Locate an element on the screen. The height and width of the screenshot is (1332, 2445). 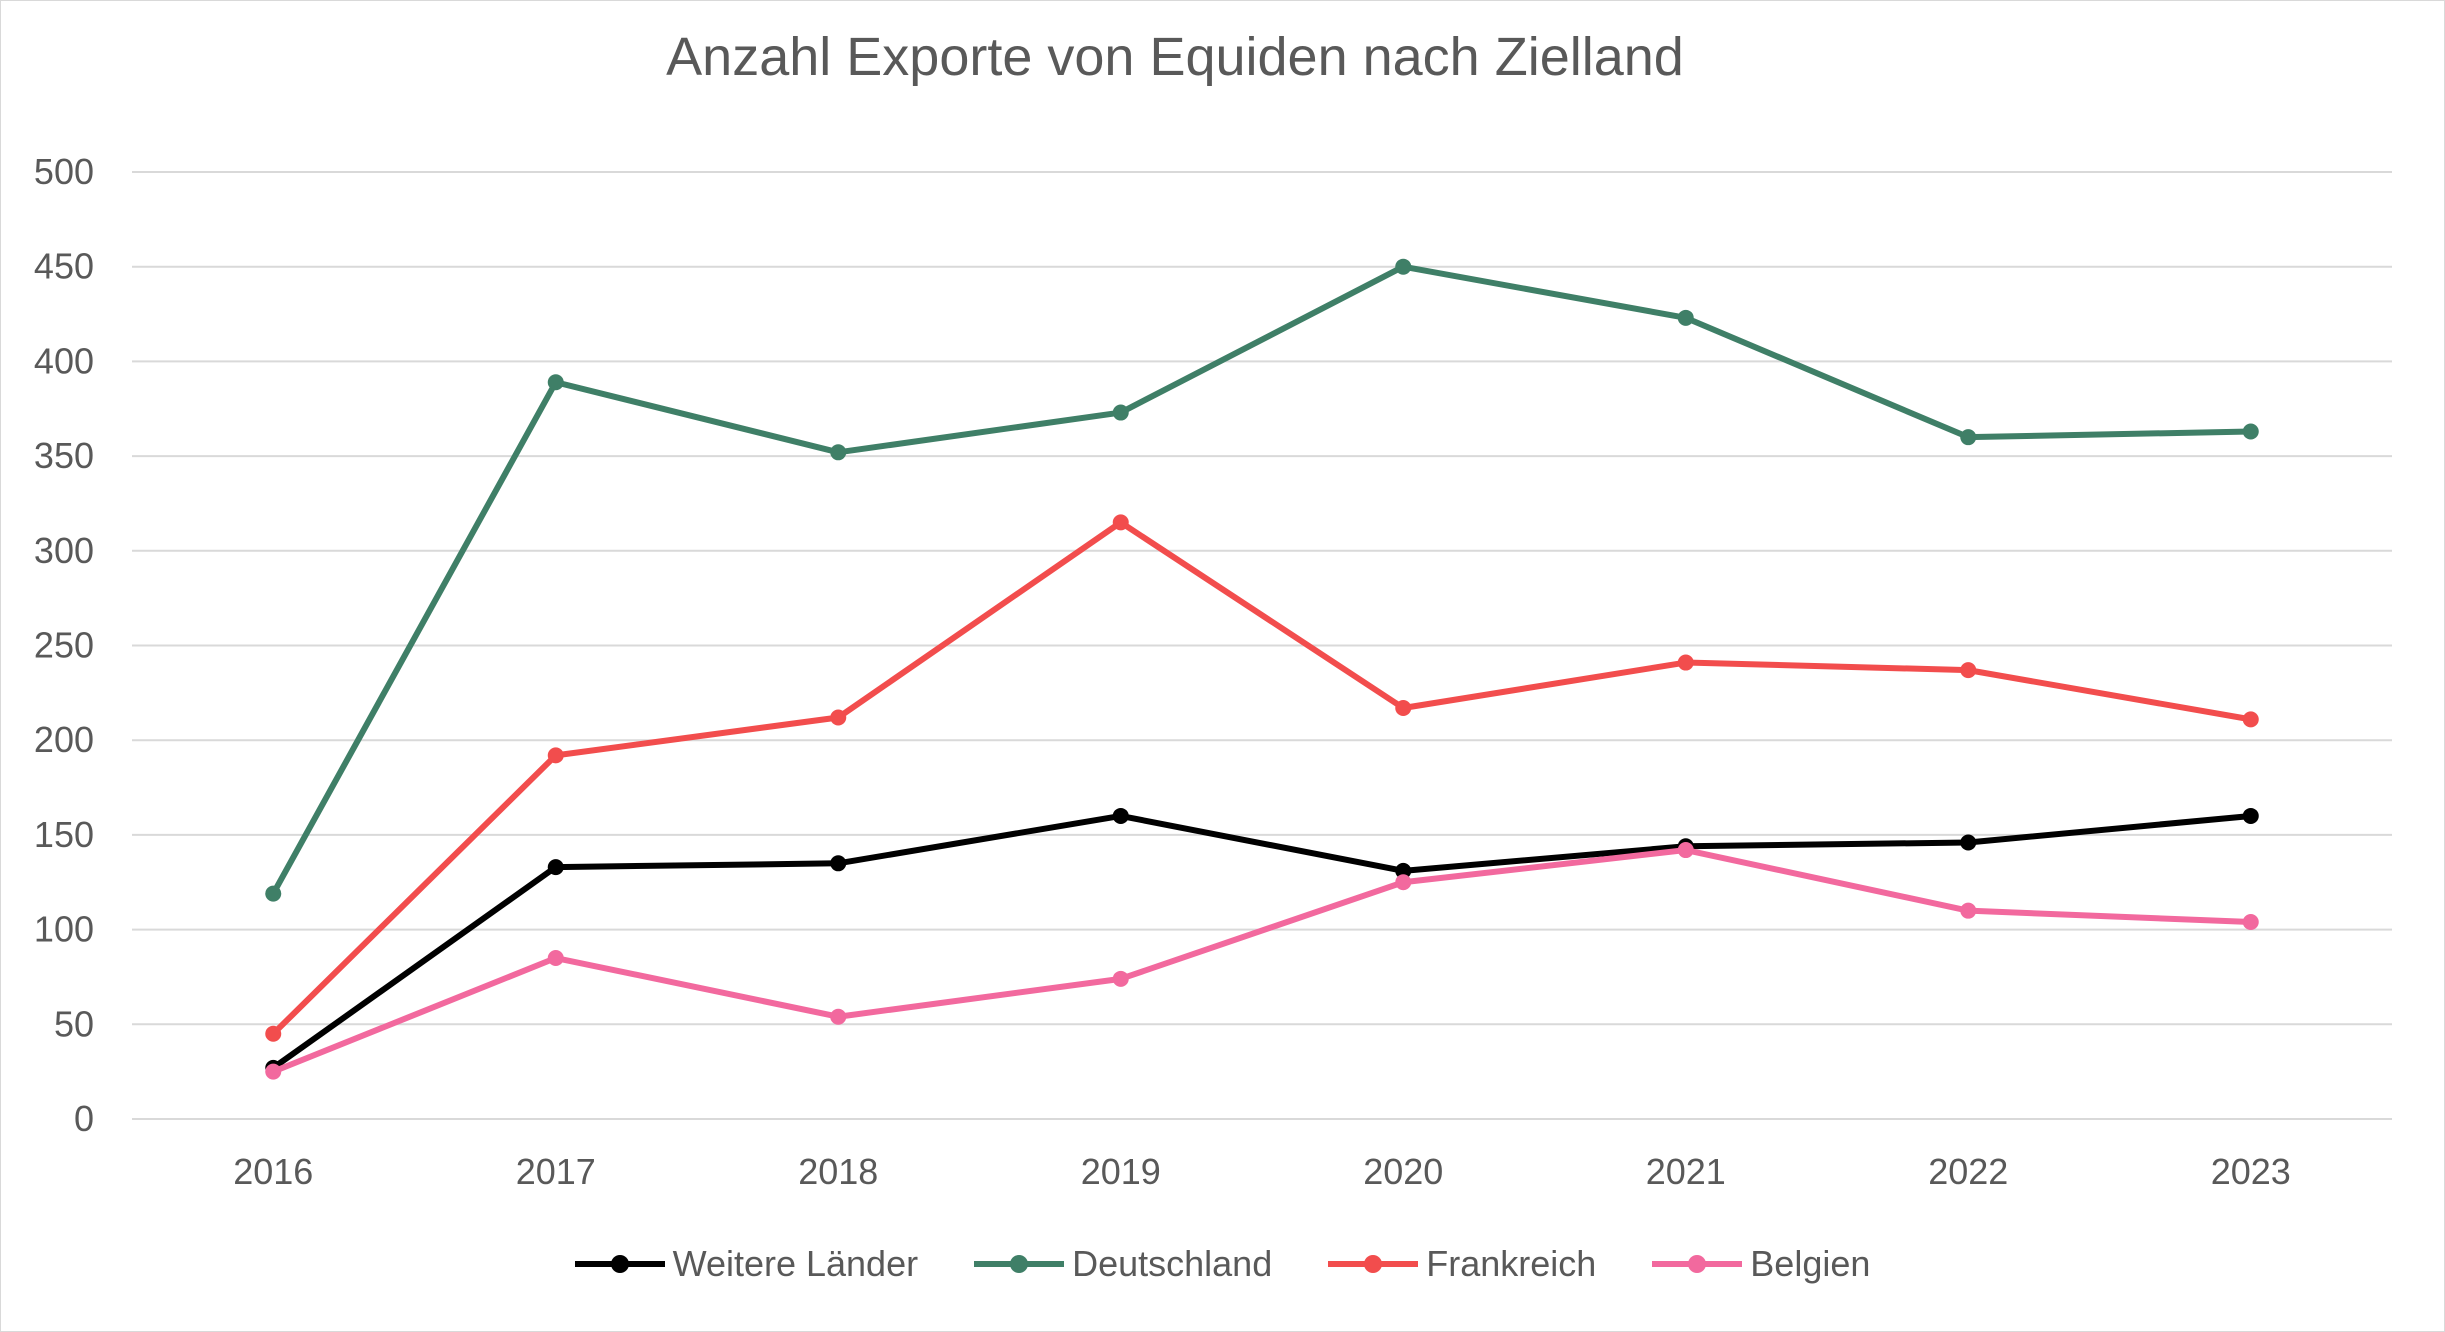
legend-label: Deutschland is located at coordinates (1172, 1263).